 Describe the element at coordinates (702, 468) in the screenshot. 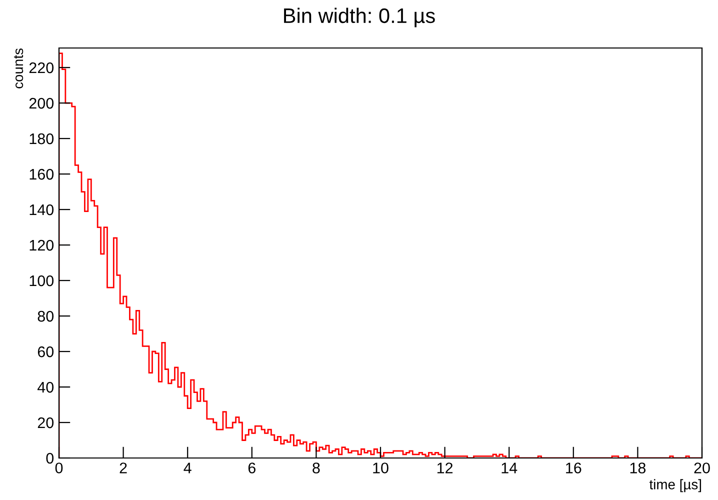

I see `x-tick-label: 20` at that location.